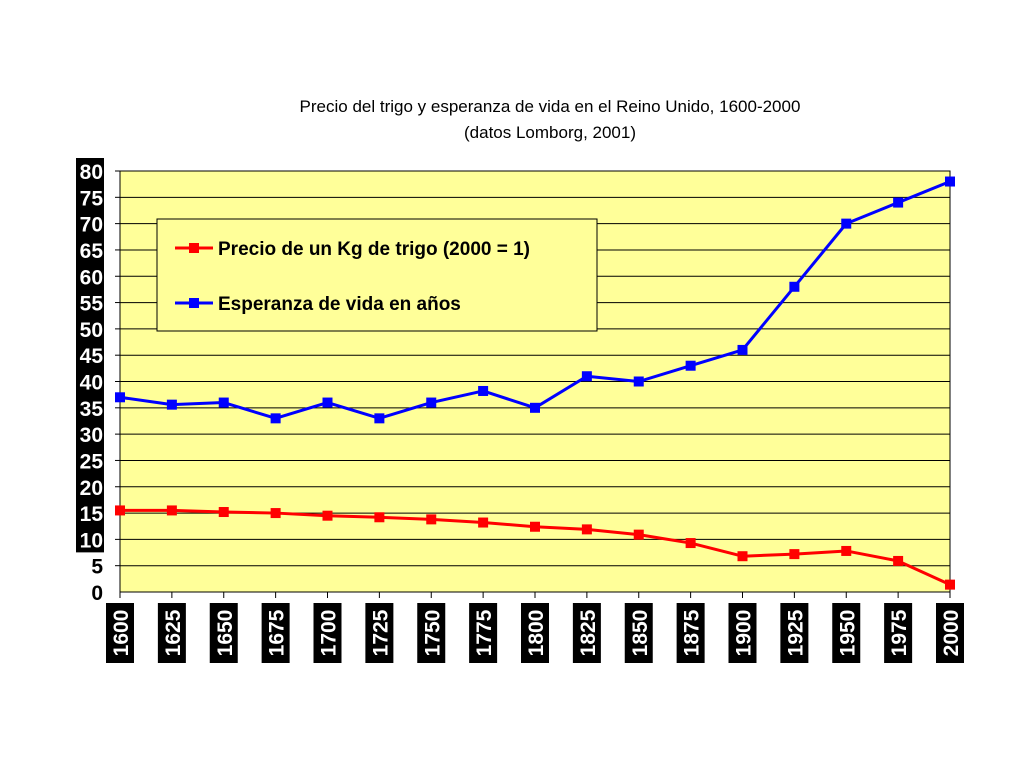  I want to click on chart-subtitle: (datos Lomborg, 2001), so click(550, 132).